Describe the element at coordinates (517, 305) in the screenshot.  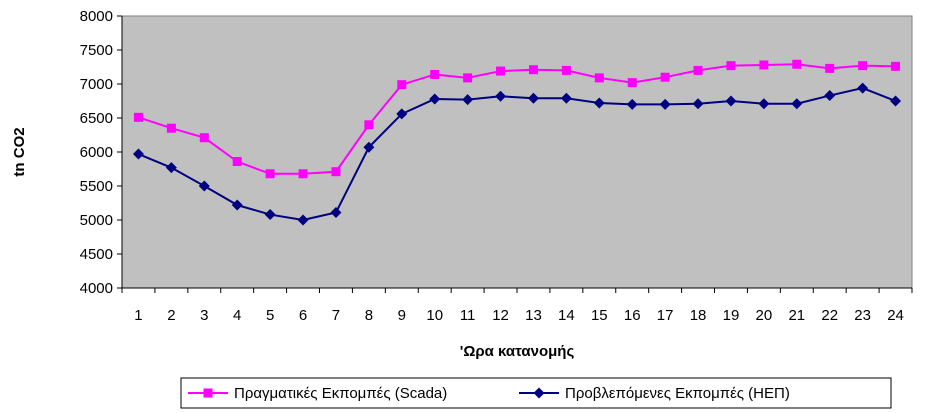
I see `x-axis: 1 2 3 4 5 6 7 8 9 10 11 12 13 14 15 16 17 18 19 20 21 22 23 24` at that location.